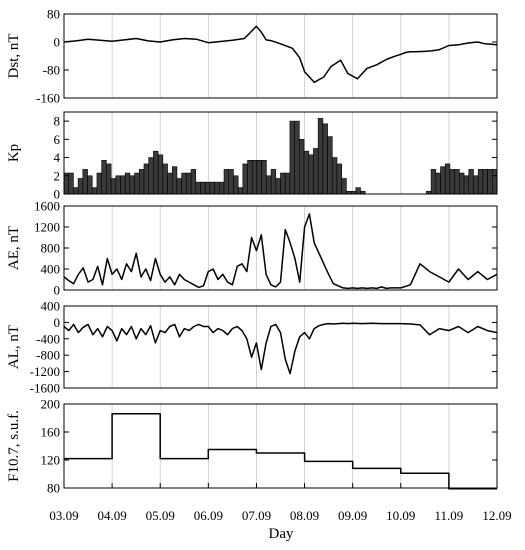 The height and width of the screenshot is (550, 525). I want to click on x-tick-label: 11.09, so click(448, 515).